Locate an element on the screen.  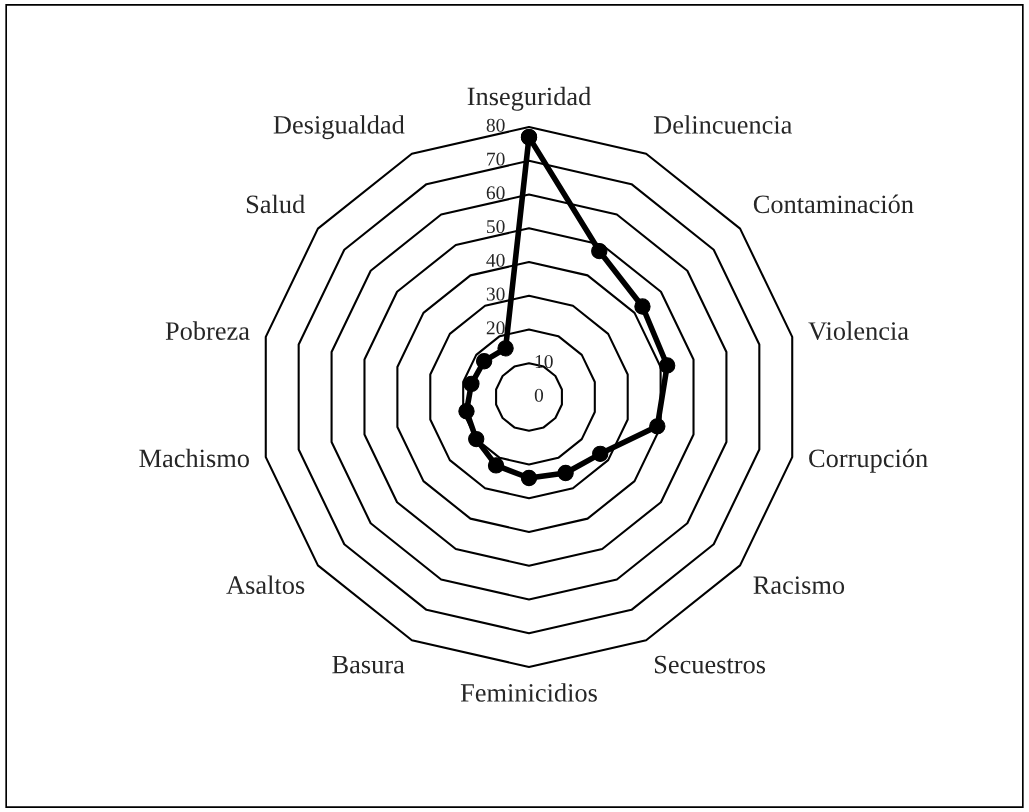
spoke-label: Racismo is located at coordinates (799, 585).